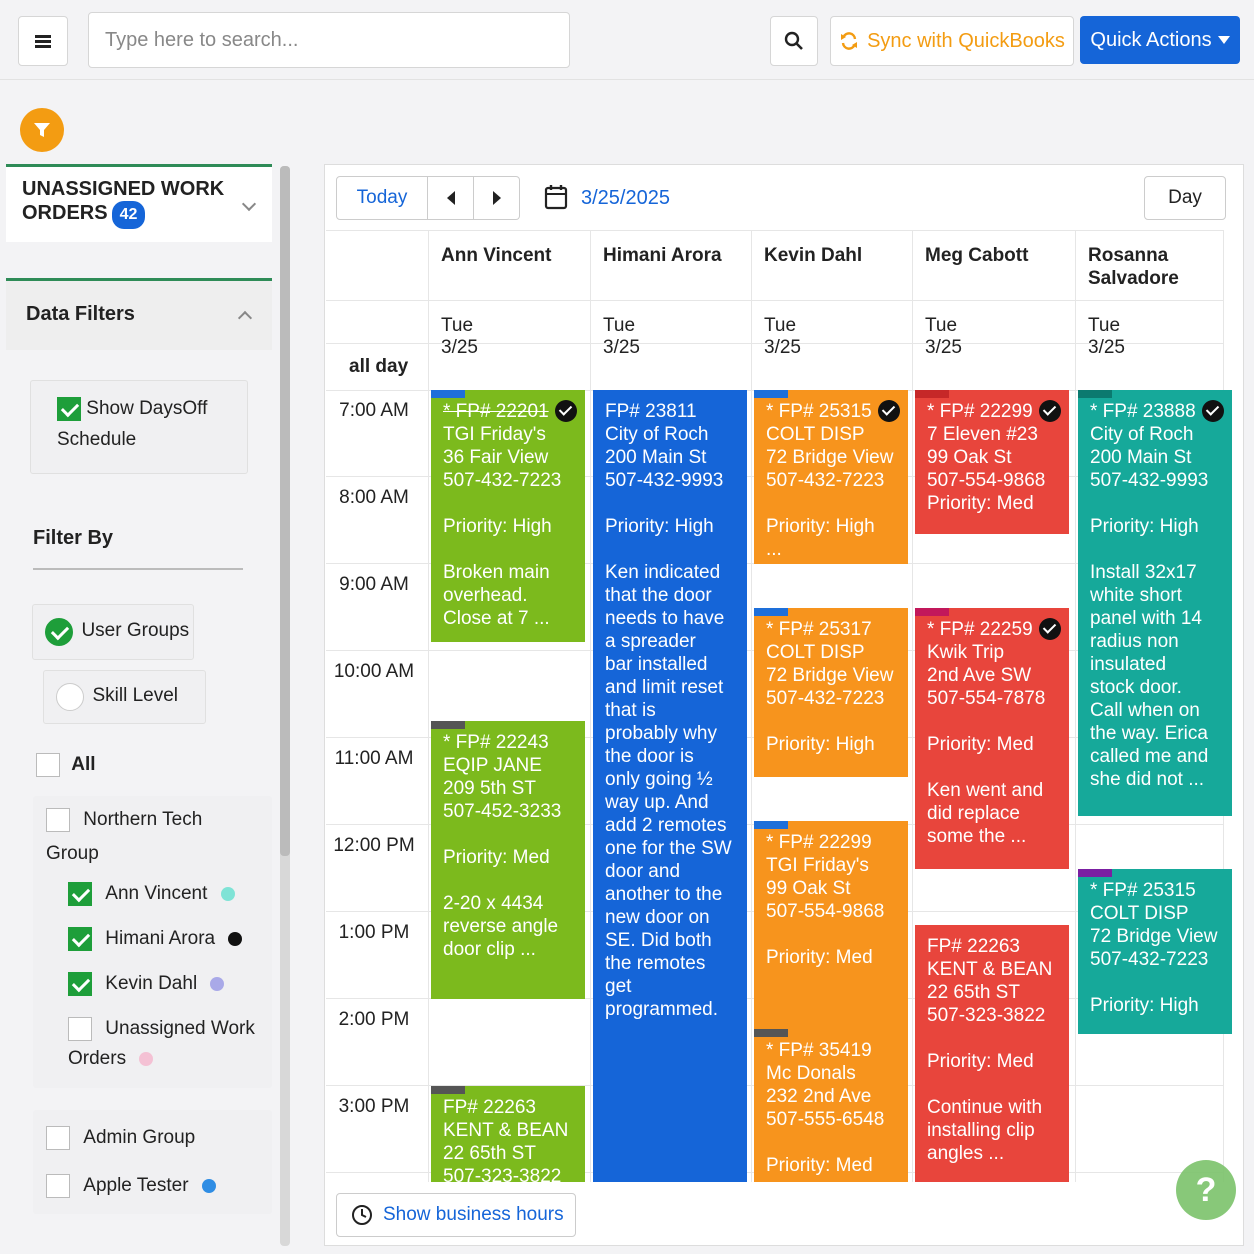 The image size is (1254, 1254). Describe the element at coordinates (151, 984) in the screenshot. I see `kevin-dahl-label: Kevin Dahl` at that location.